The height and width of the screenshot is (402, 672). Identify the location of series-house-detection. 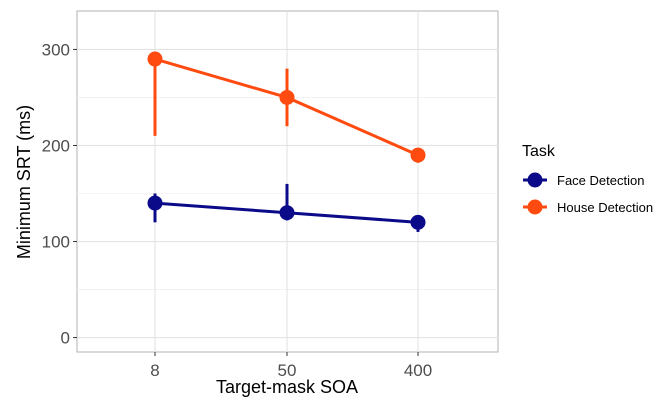
(286, 107).